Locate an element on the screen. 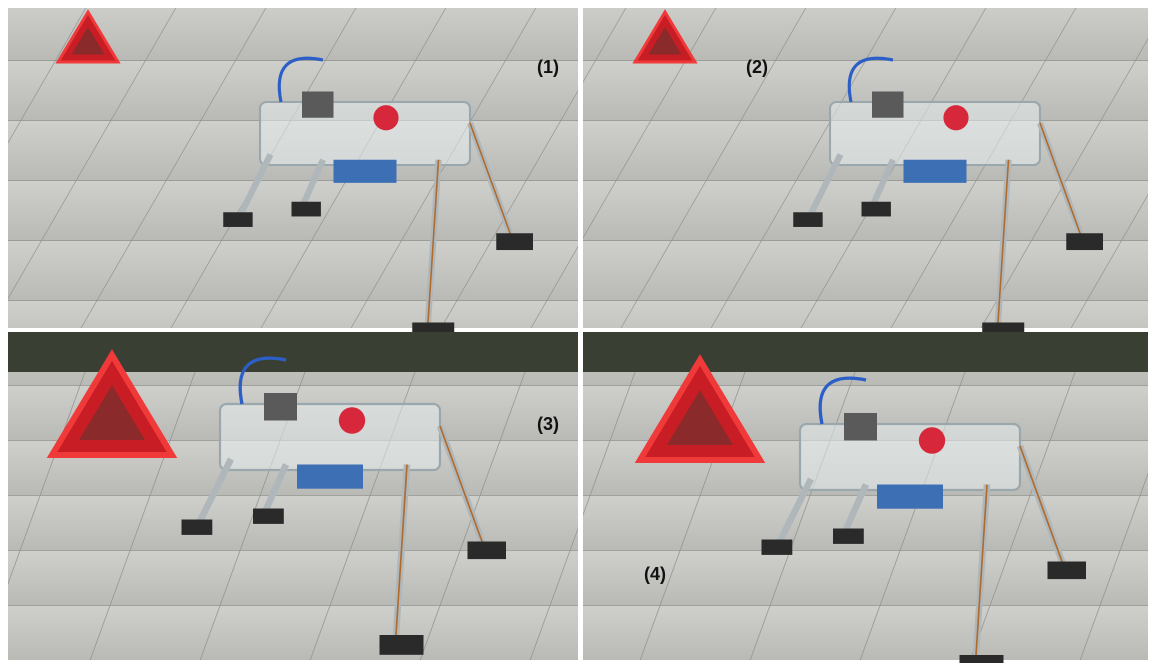 This screenshot has height=663, width=1152. panel-label: (4) is located at coordinates (655, 574).